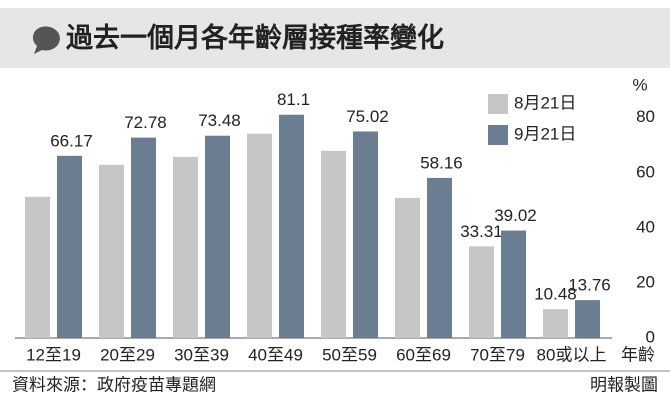 Image resolution: width=670 pixels, height=411 pixels. Describe the element at coordinates (349, 354) in the screenshot. I see `x-tick-label: 50至59` at that location.